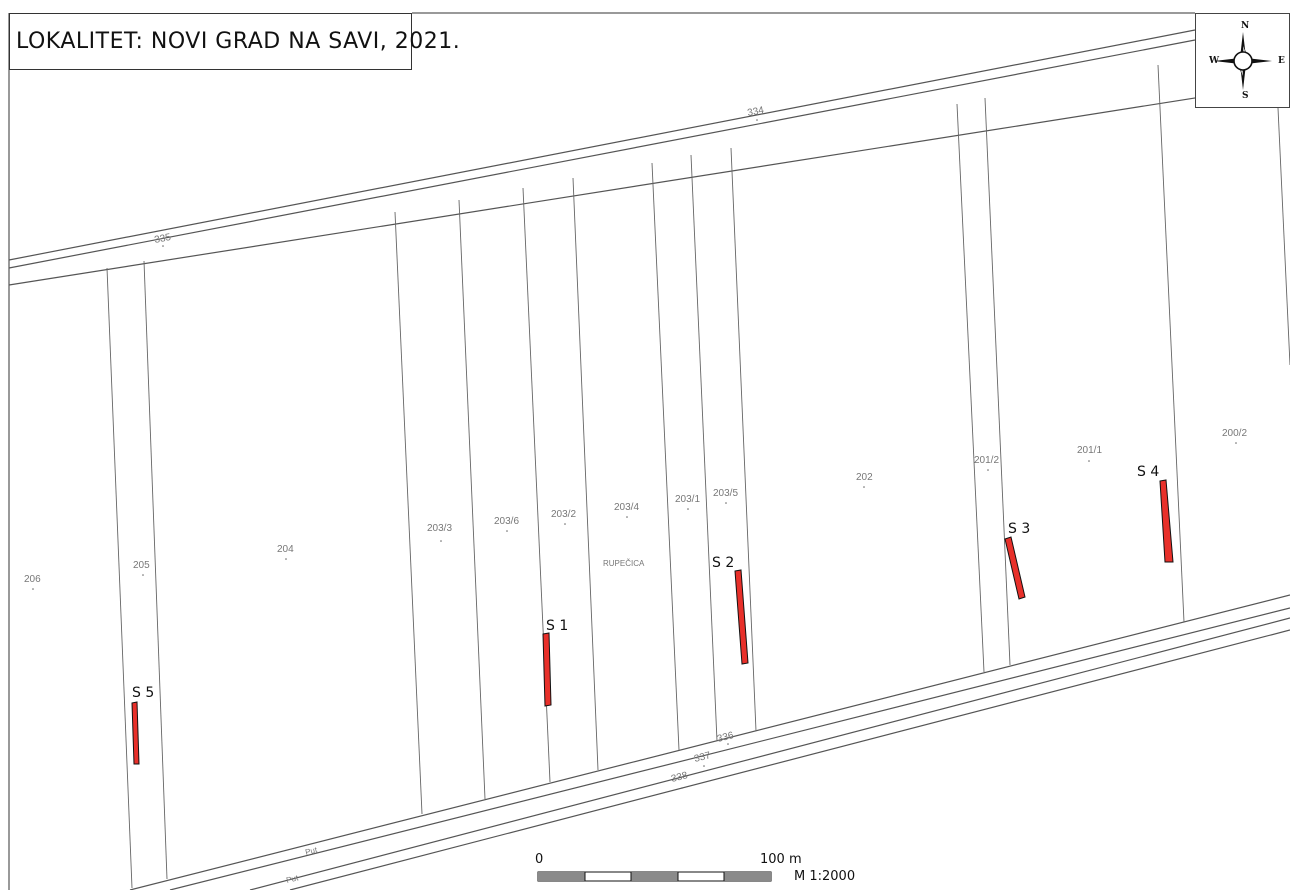  I want to click on map-title: LOKALITET: NOVI GRAD NA SAVI, 2021., so click(234, 41).